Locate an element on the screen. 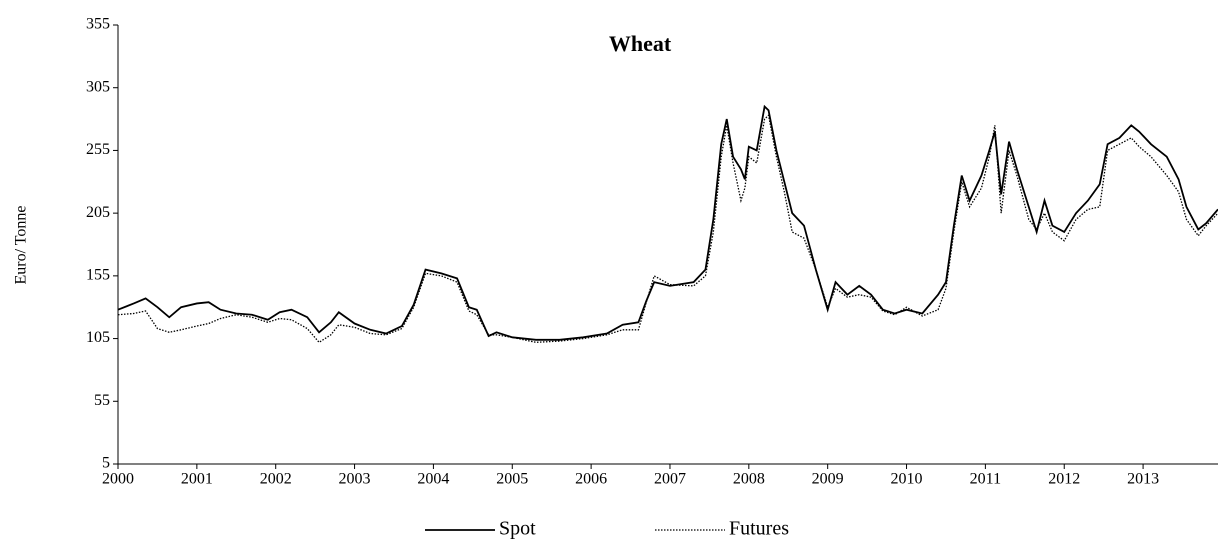  y-tick-label: 205 is located at coordinates (98, 212).